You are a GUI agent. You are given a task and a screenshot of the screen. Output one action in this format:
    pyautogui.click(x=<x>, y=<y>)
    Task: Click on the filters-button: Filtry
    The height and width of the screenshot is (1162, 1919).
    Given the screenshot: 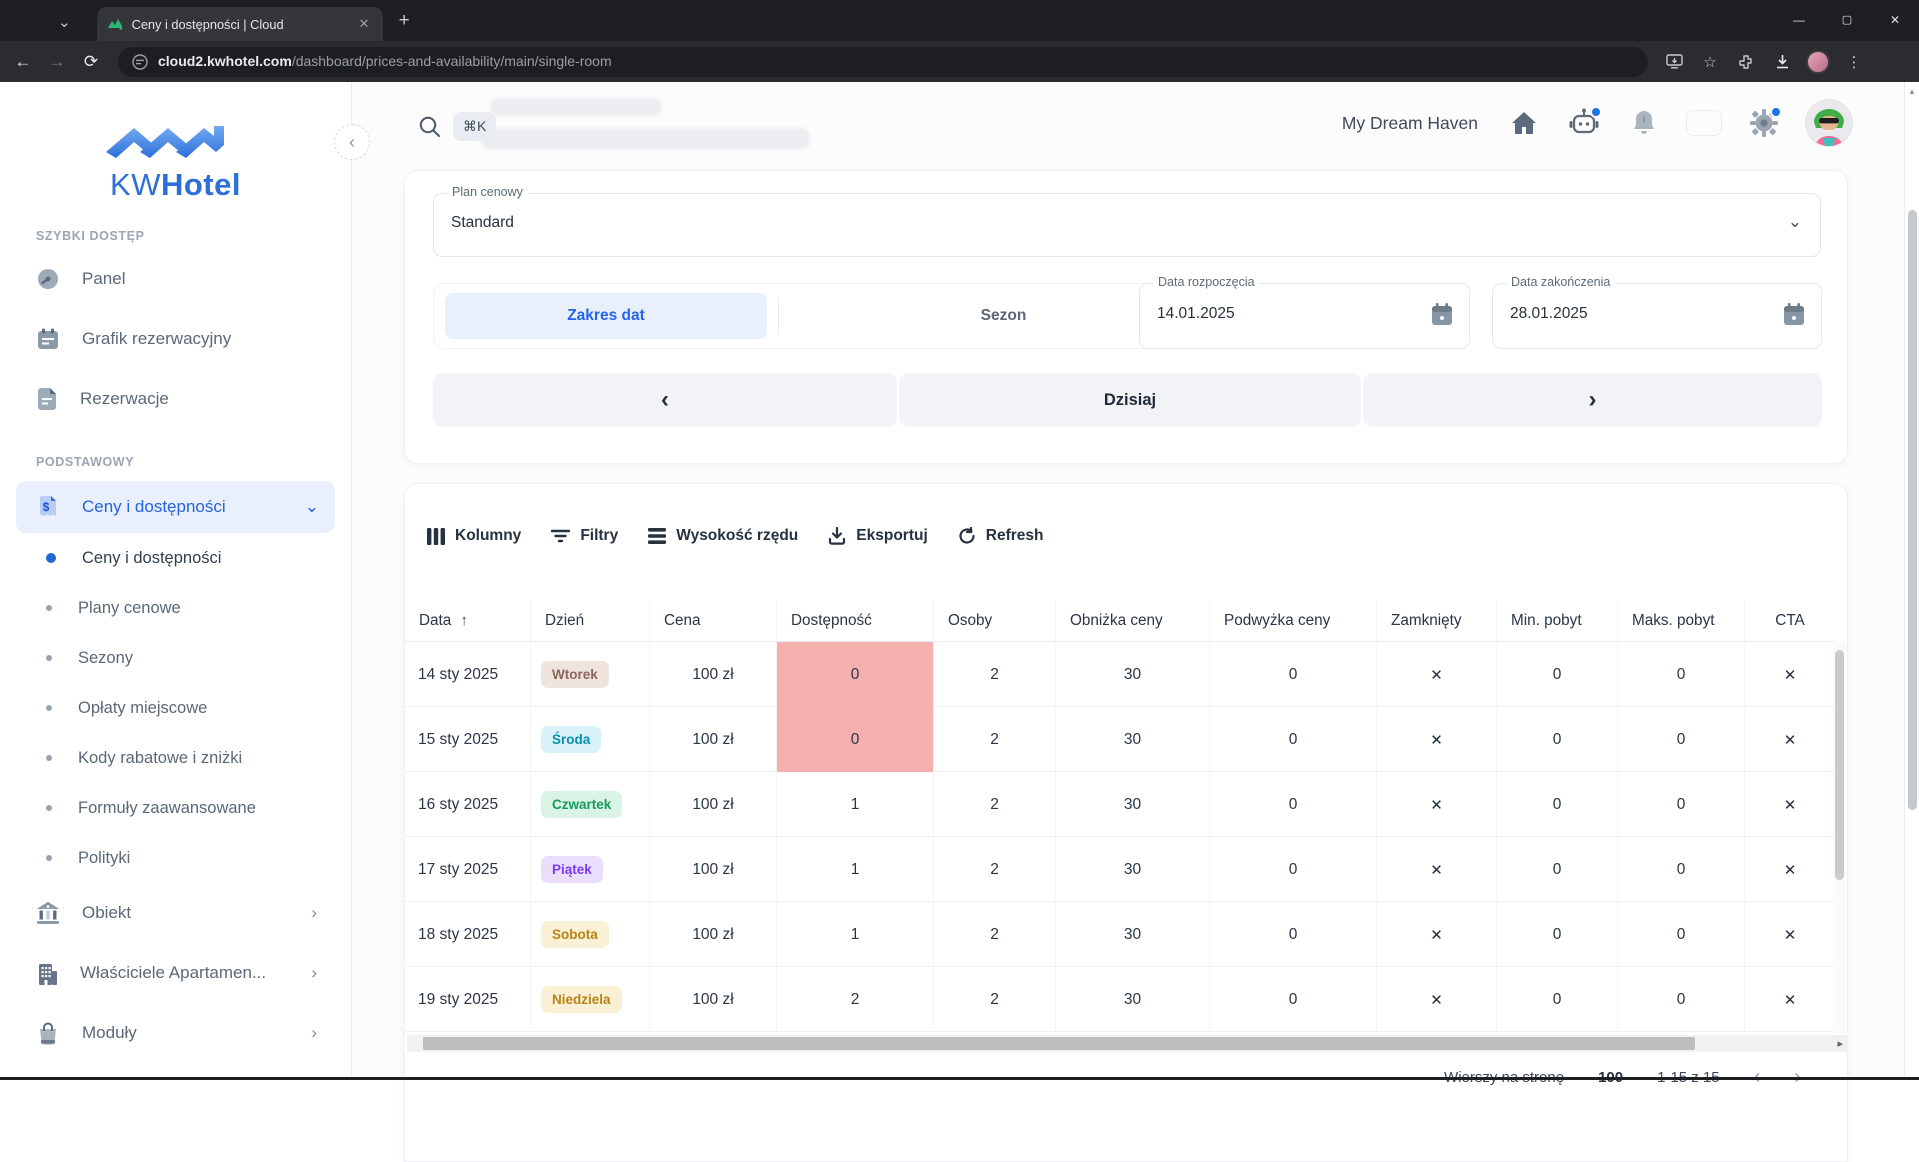 What is the action you would take?
    pyautogui.click(x=584, y=536)
    